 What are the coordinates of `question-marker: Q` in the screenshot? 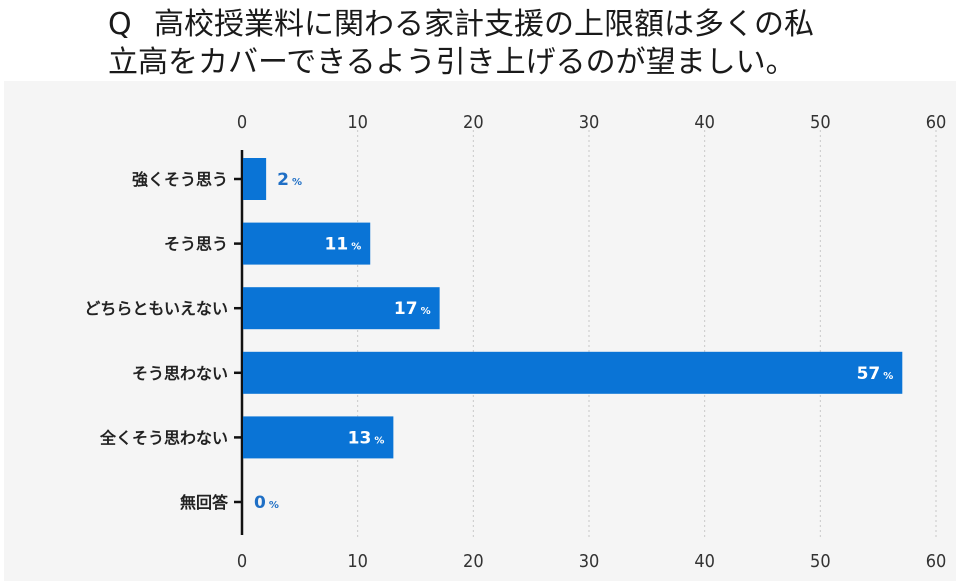 It's located at (120, 24).